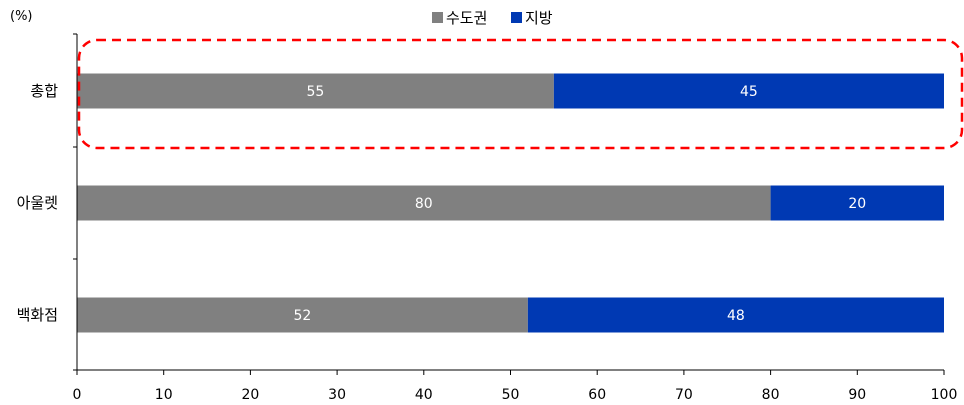 The height and width of the screenshot is (405, 964). I want to click on data-label: 20, so click(857, 204).